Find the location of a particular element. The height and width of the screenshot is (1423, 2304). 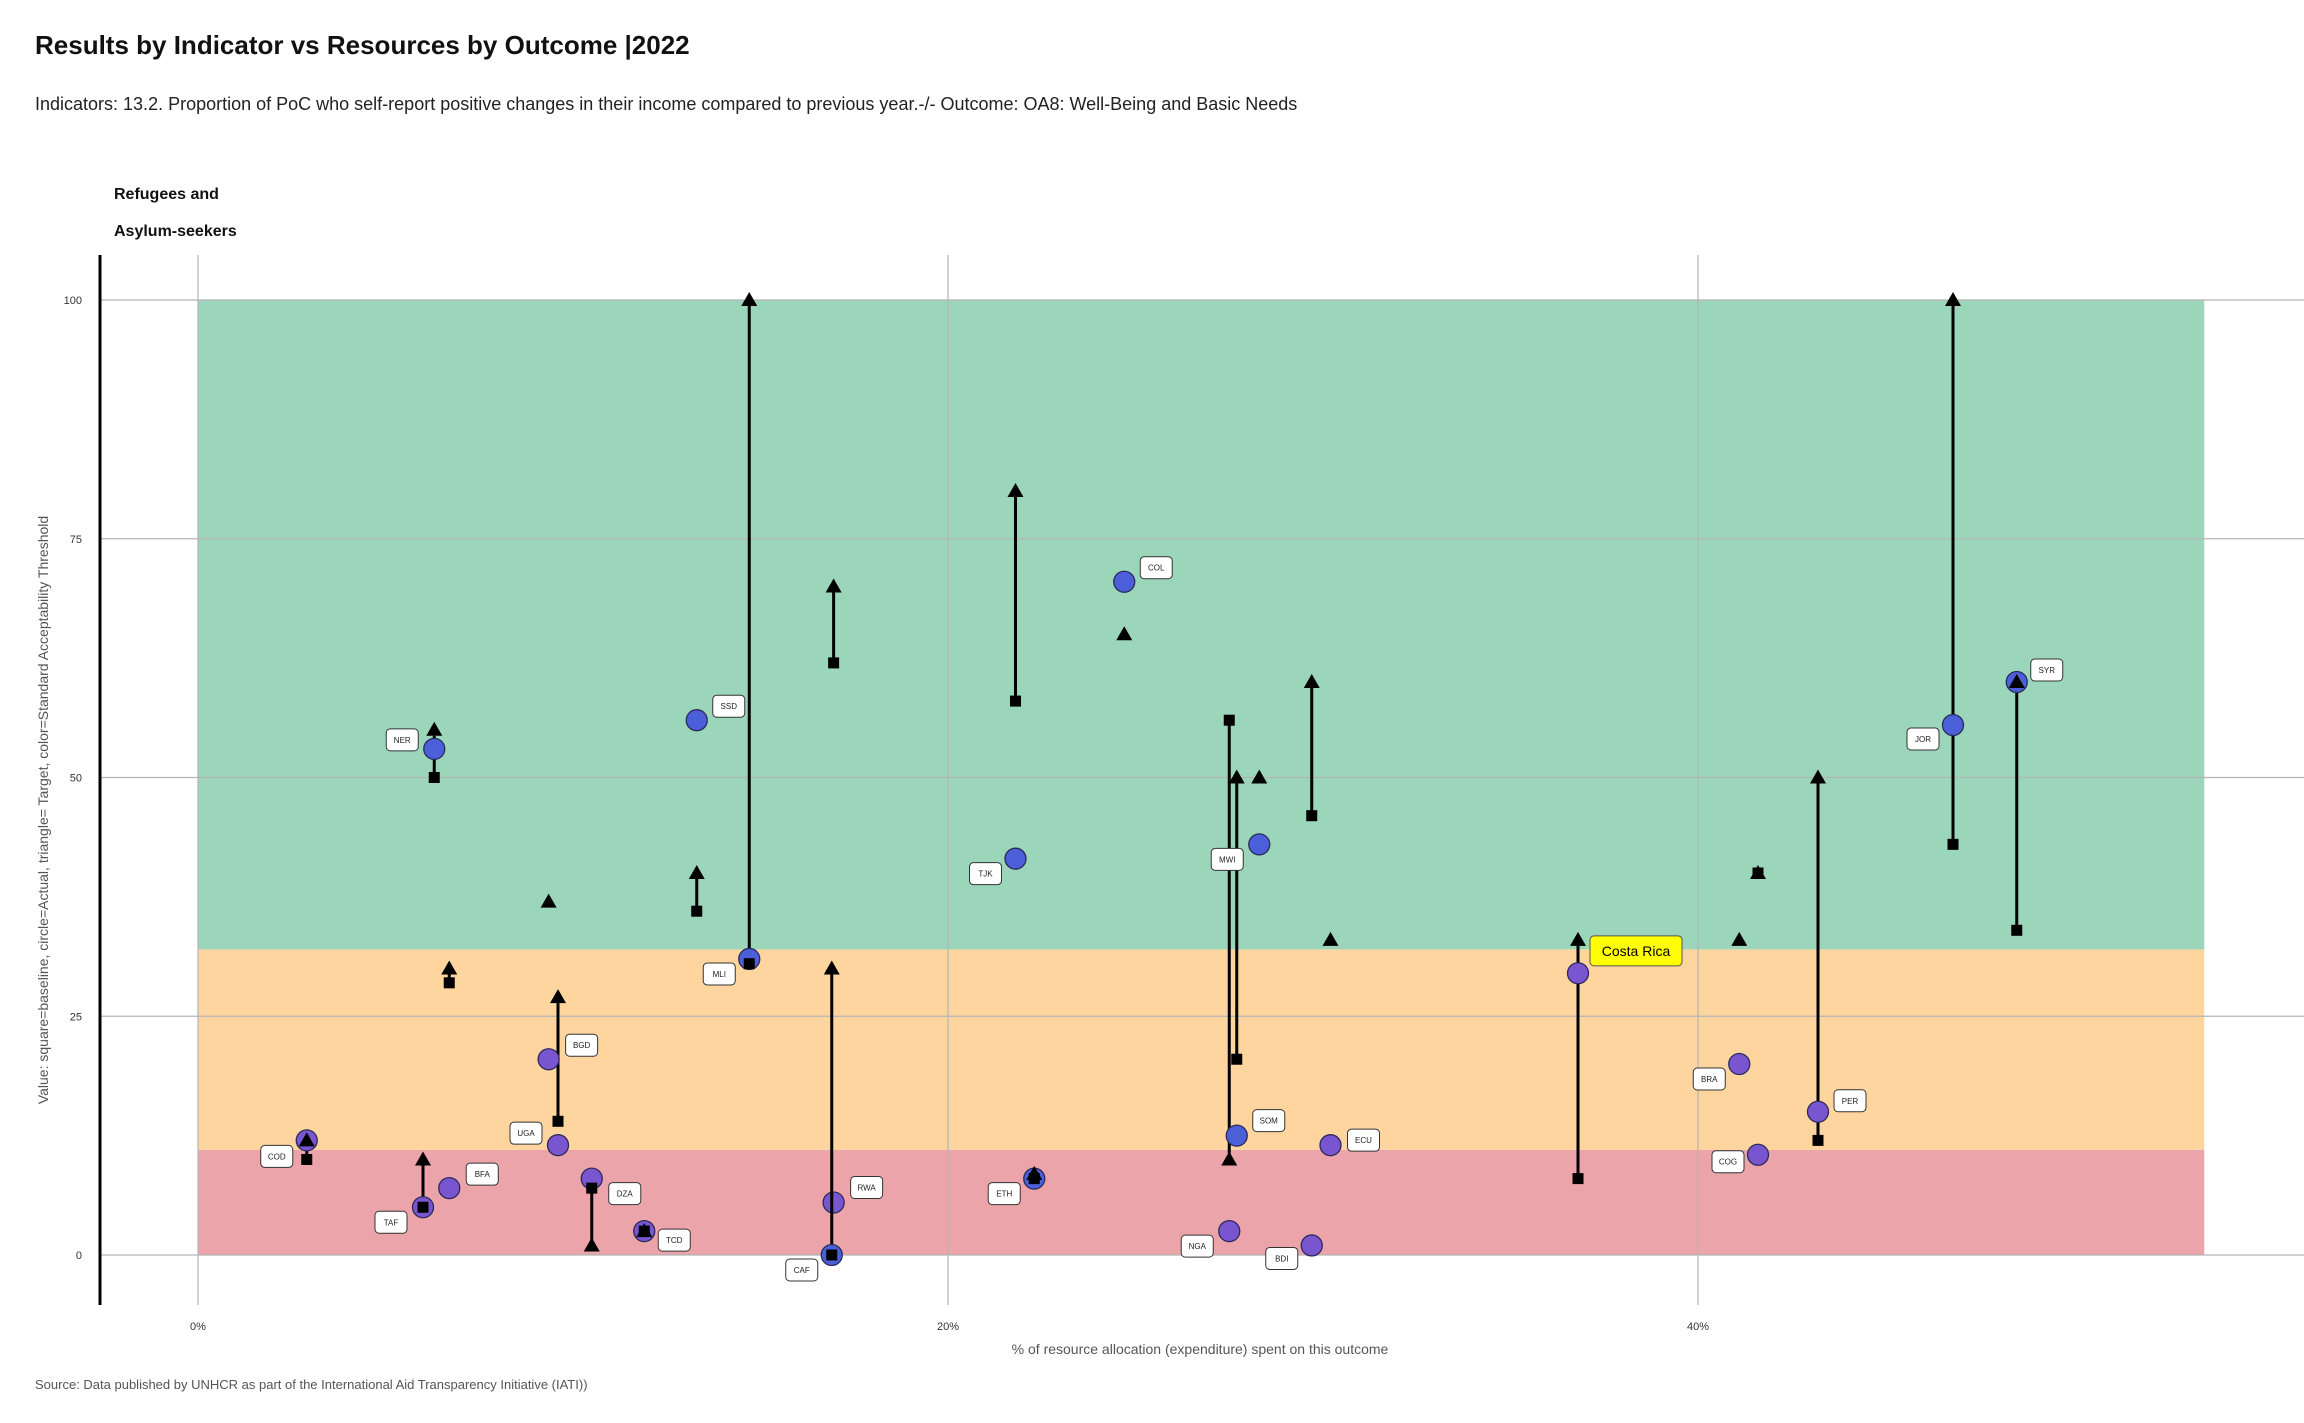

country-label: MLI is located at coordinates (719, 974).